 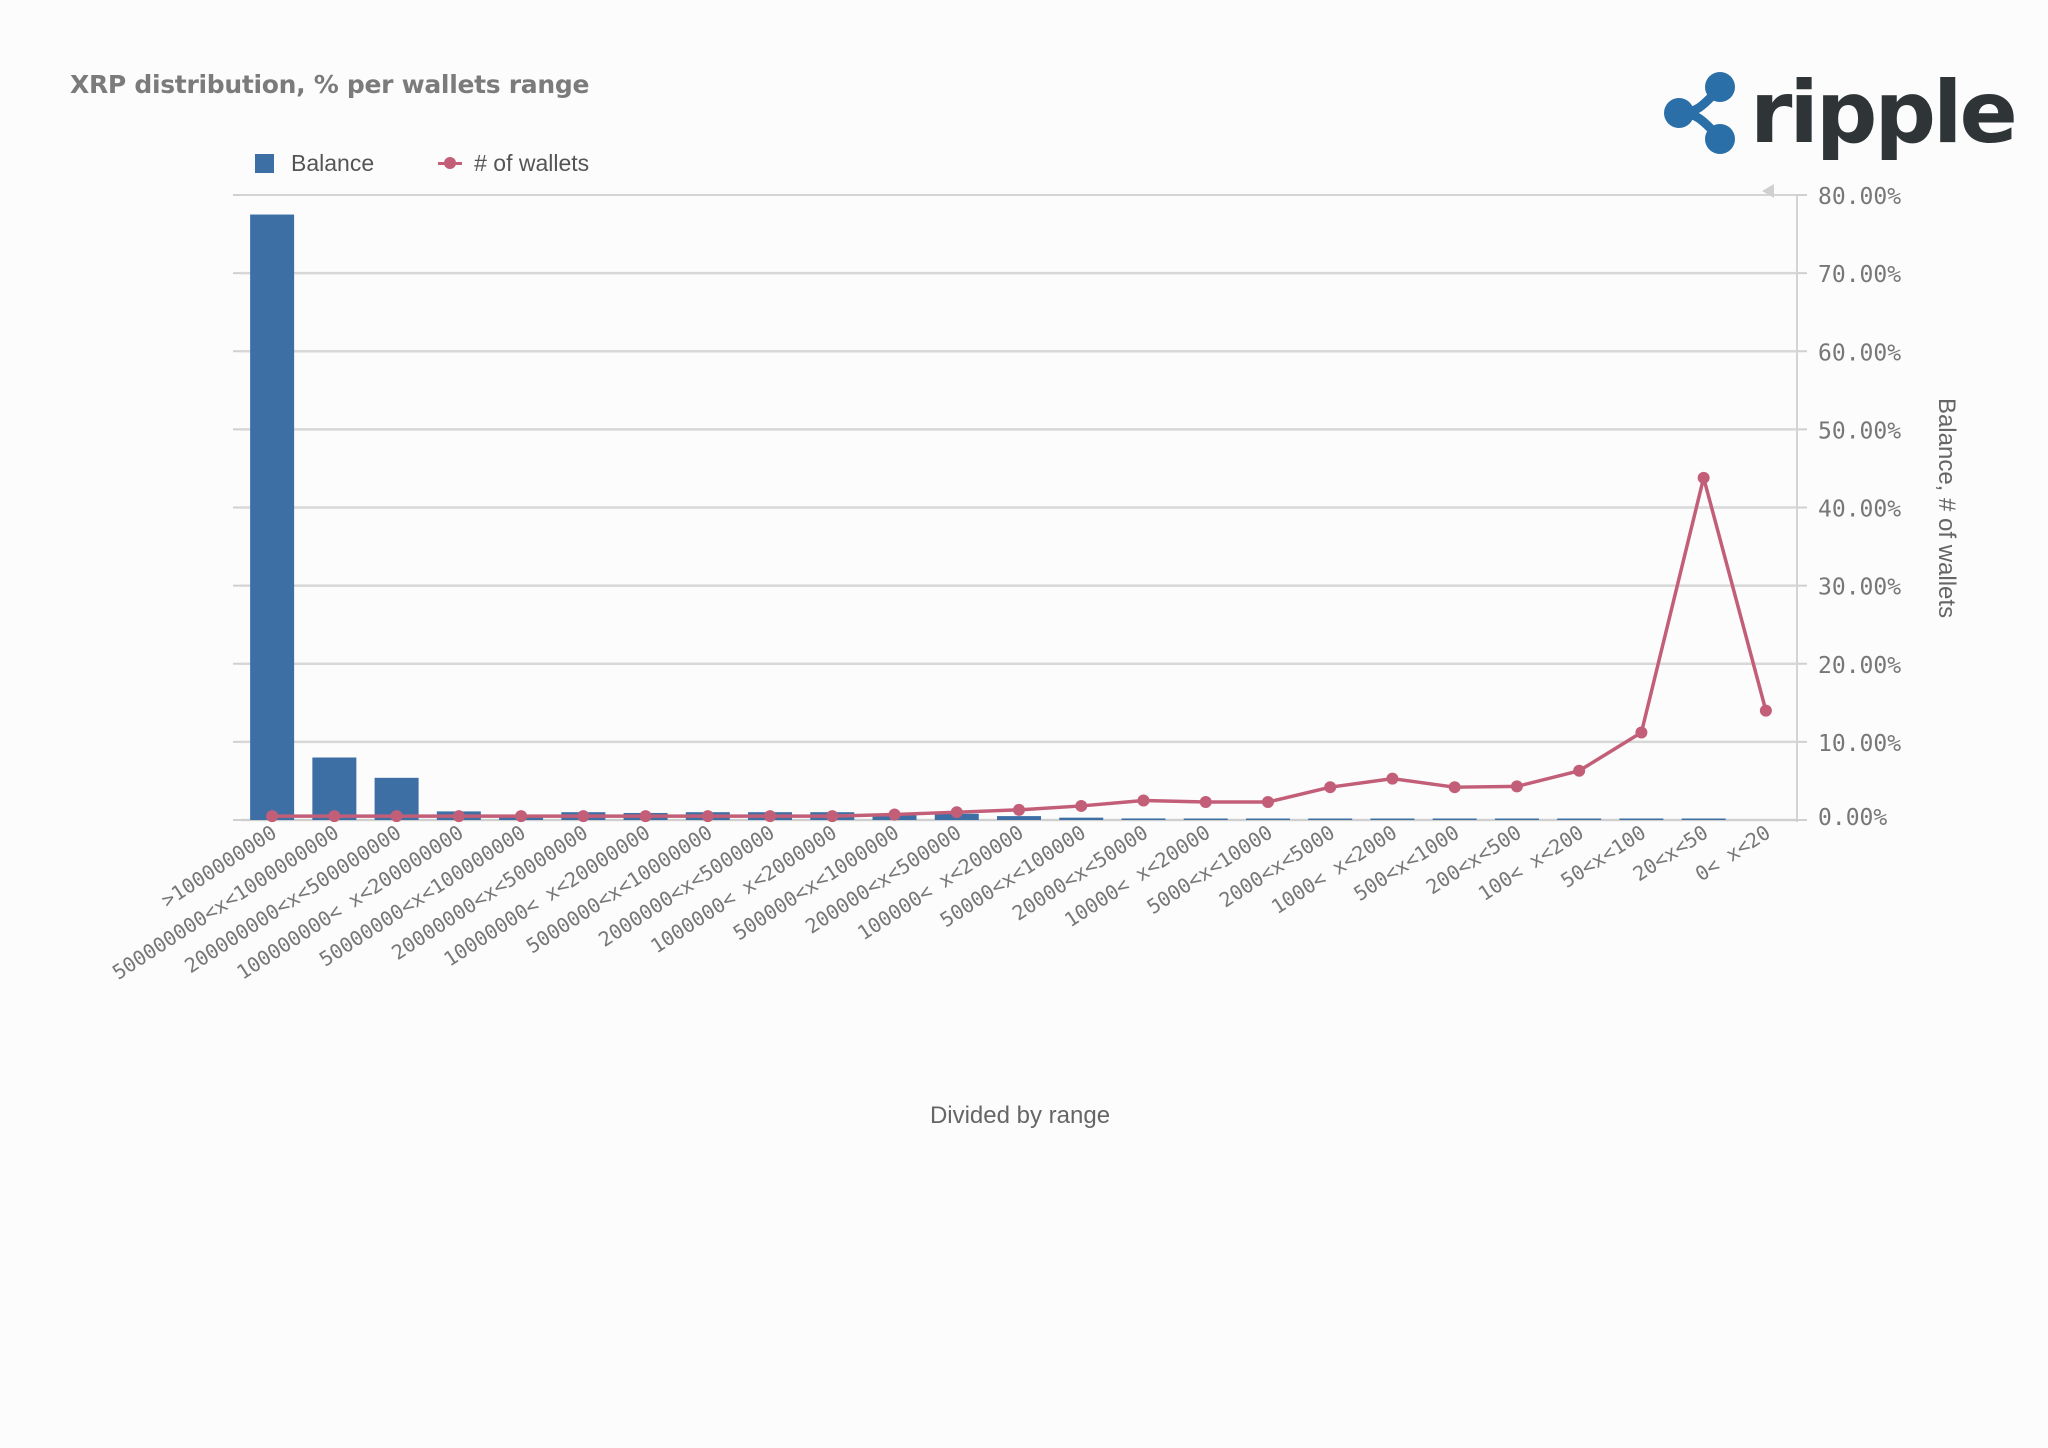 What do you see at coordinates (1884, 113) in the screenshot?
I see `logo-wordmark: ripple` at bounding box center [1884, 113].